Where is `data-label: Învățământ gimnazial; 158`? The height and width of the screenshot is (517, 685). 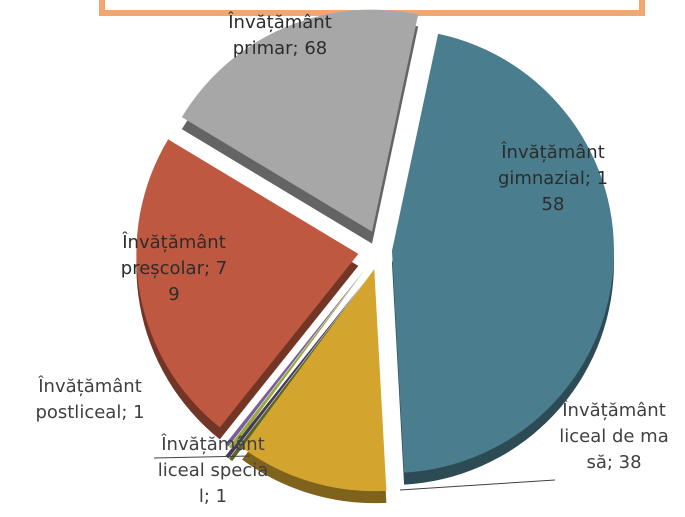 data-label: Învățământ gimnazial; 158 is located at coordinates (553, 178).